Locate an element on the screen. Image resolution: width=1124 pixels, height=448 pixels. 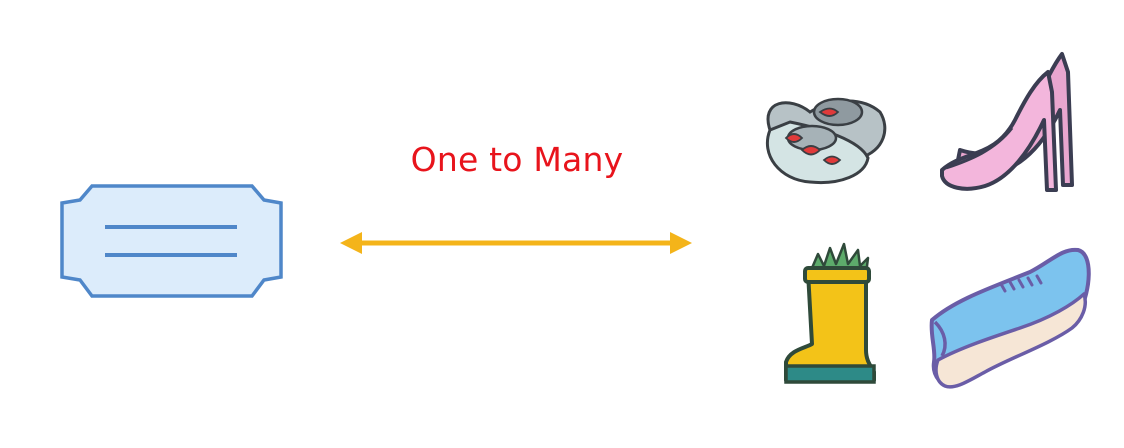
rain-boot-icon is located at coordinates (830, 313).